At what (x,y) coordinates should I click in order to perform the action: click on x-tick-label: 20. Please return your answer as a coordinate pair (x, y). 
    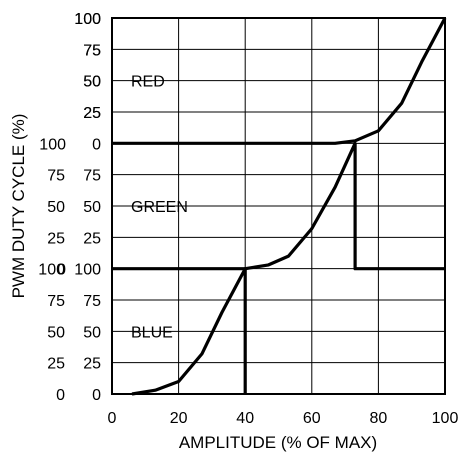
    Looking at the image, I should click on (179, 418).